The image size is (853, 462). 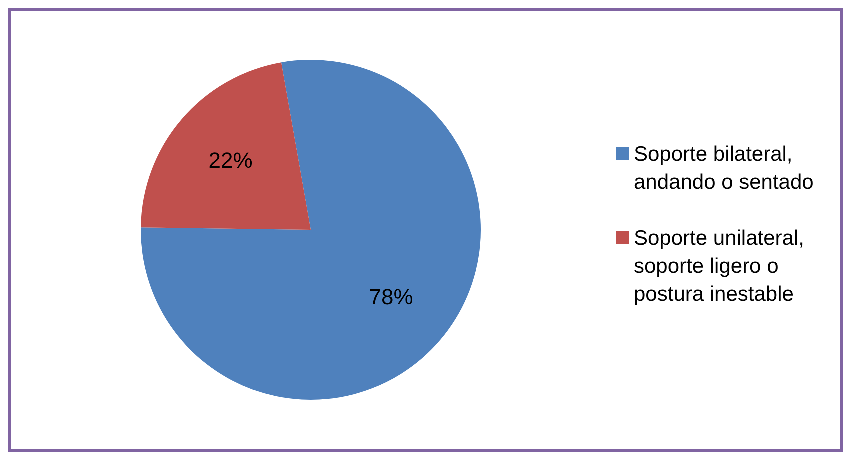 What do you see at coordinates (724, 169) in the screenshot?
I see `legend-label: Soporte bilateral, andando o sentado` at bounding box center [724, 169].